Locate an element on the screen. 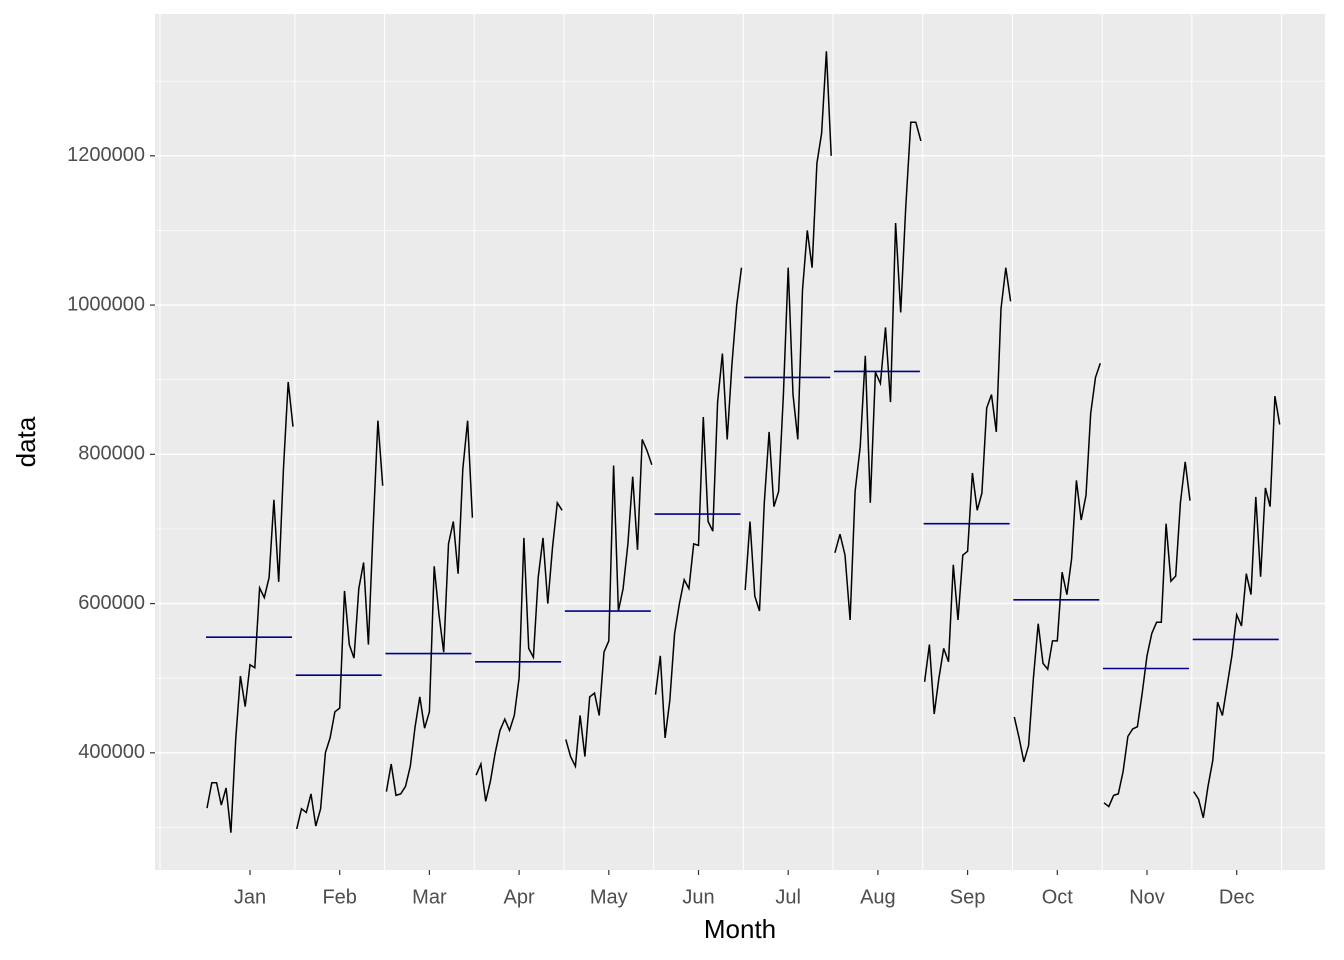  x-tick-label: Sep is located at coordinates (968, 897).